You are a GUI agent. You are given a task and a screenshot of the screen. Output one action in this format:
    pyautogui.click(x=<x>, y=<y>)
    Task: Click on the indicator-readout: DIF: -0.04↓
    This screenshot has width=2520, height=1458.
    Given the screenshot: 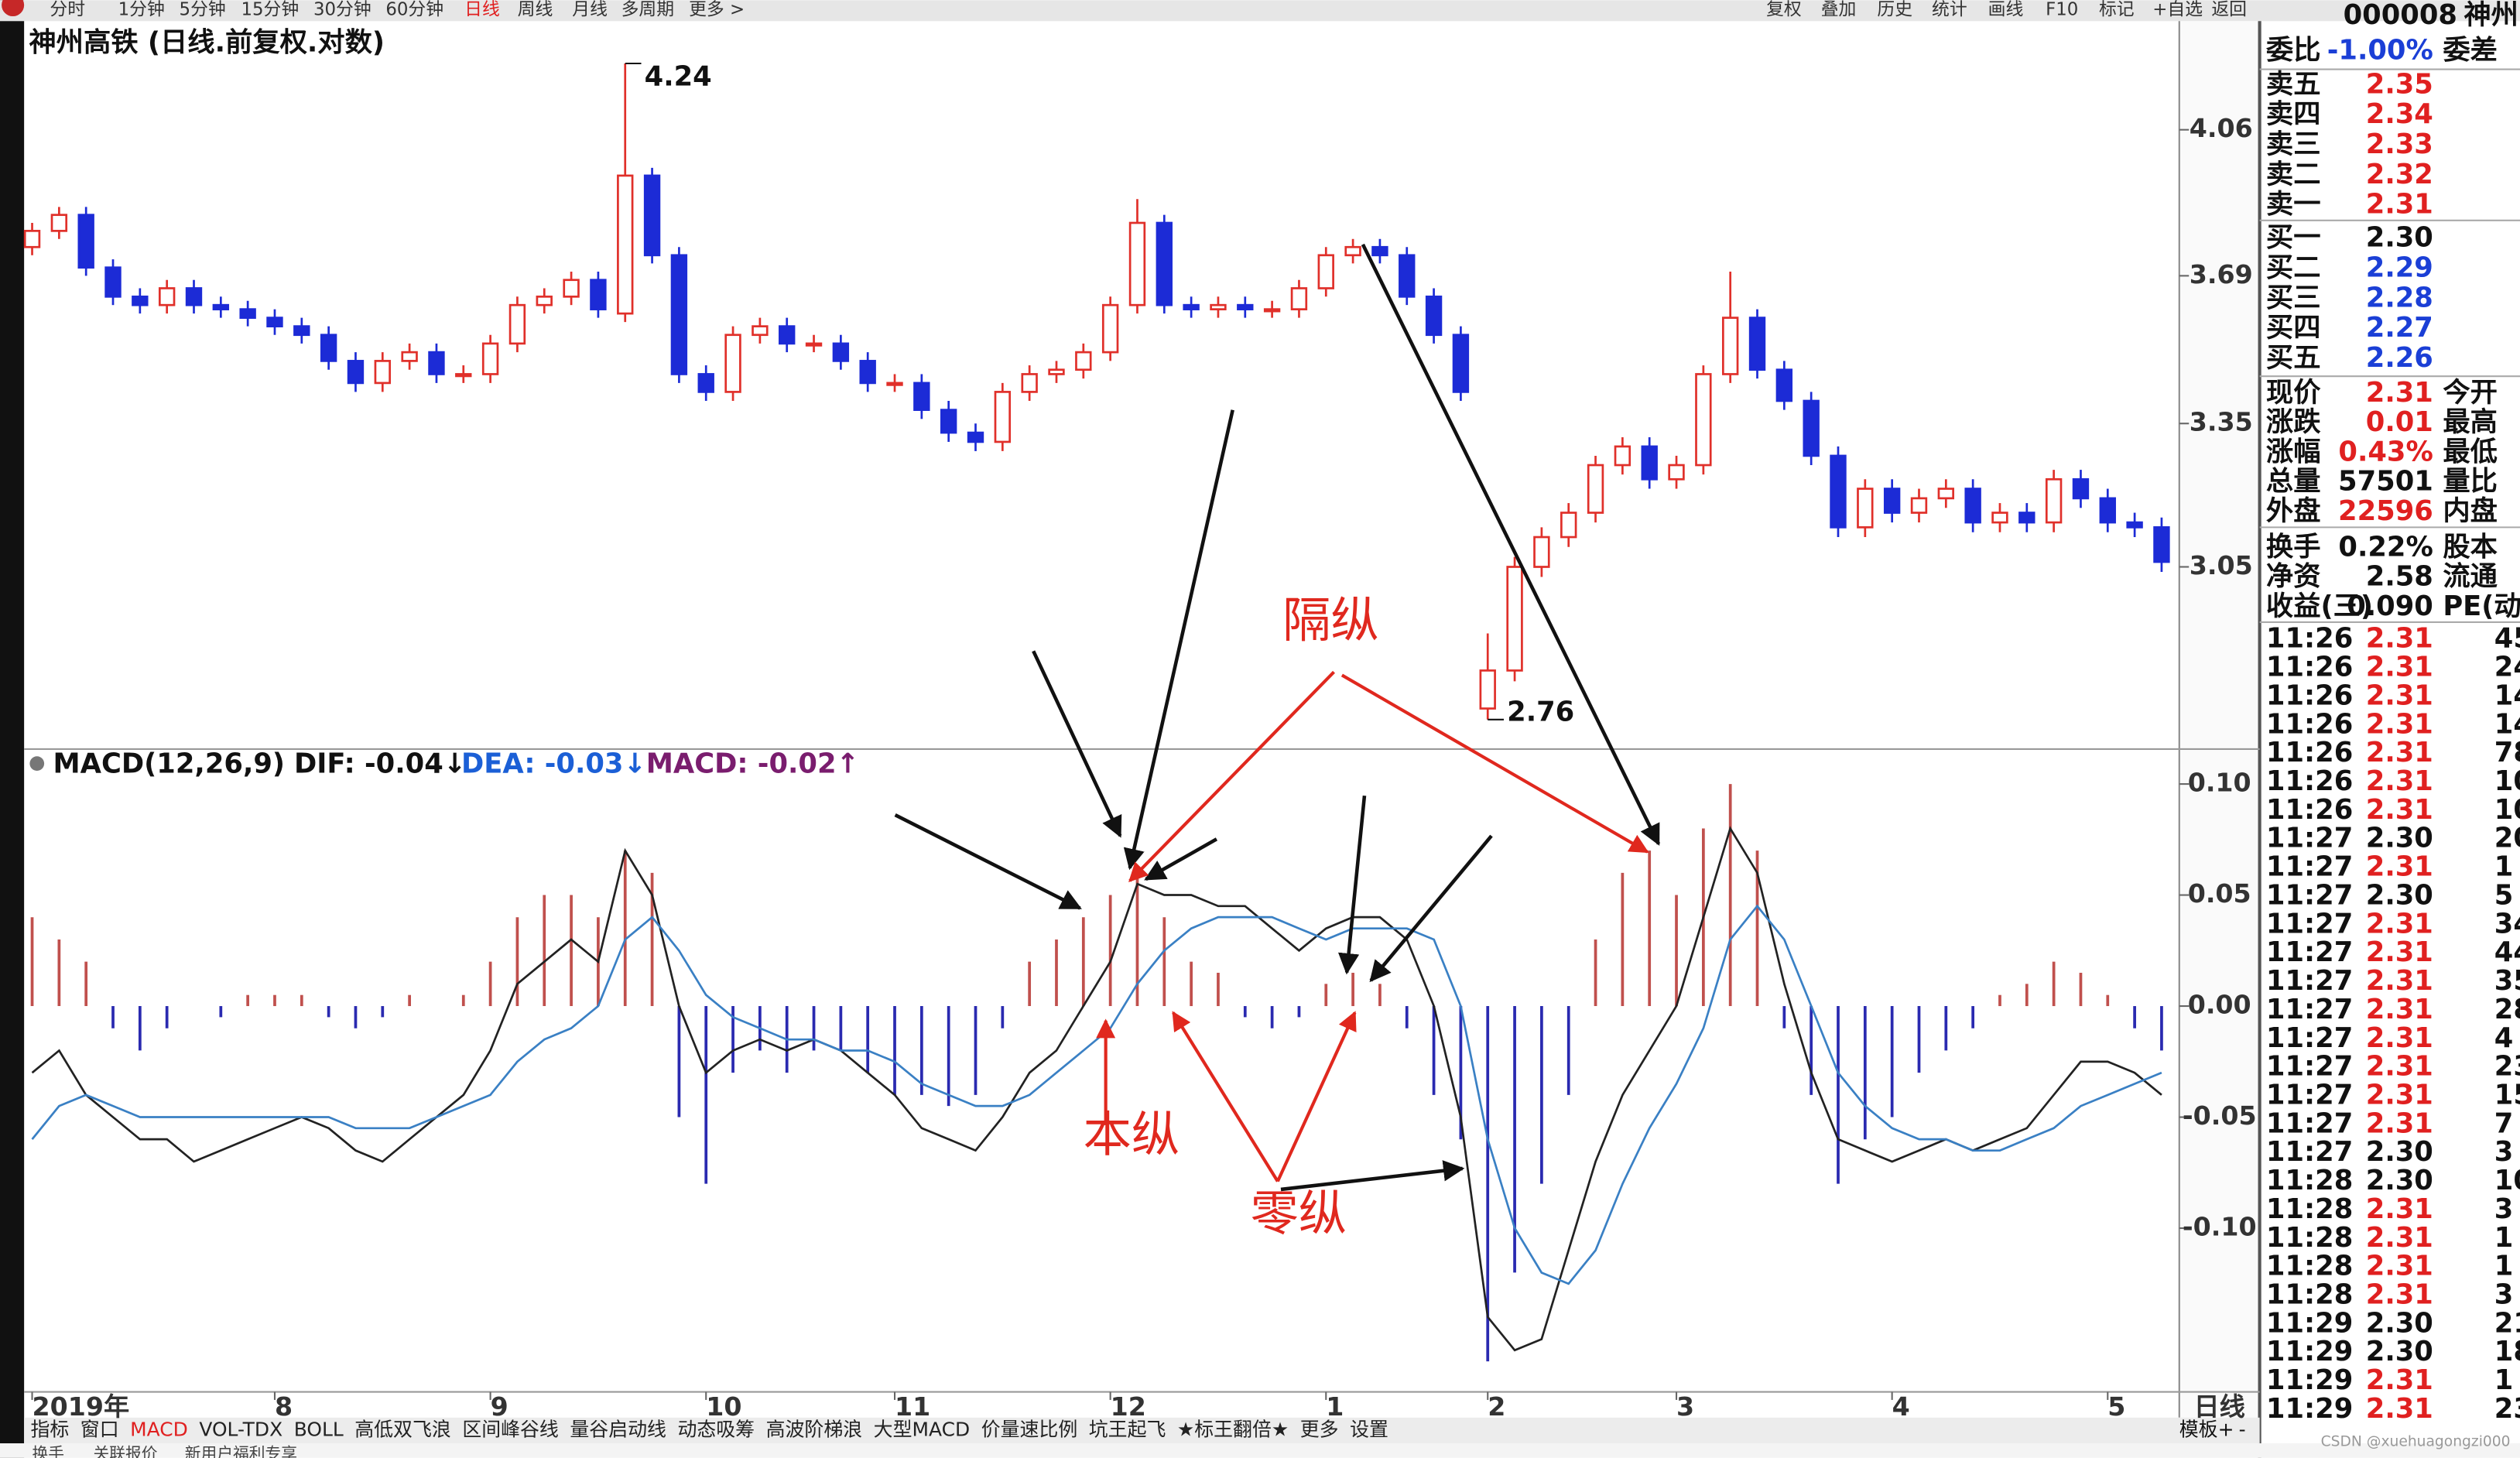 What is the action you would take?
    pyautogui.click(x=380, y=764)
    